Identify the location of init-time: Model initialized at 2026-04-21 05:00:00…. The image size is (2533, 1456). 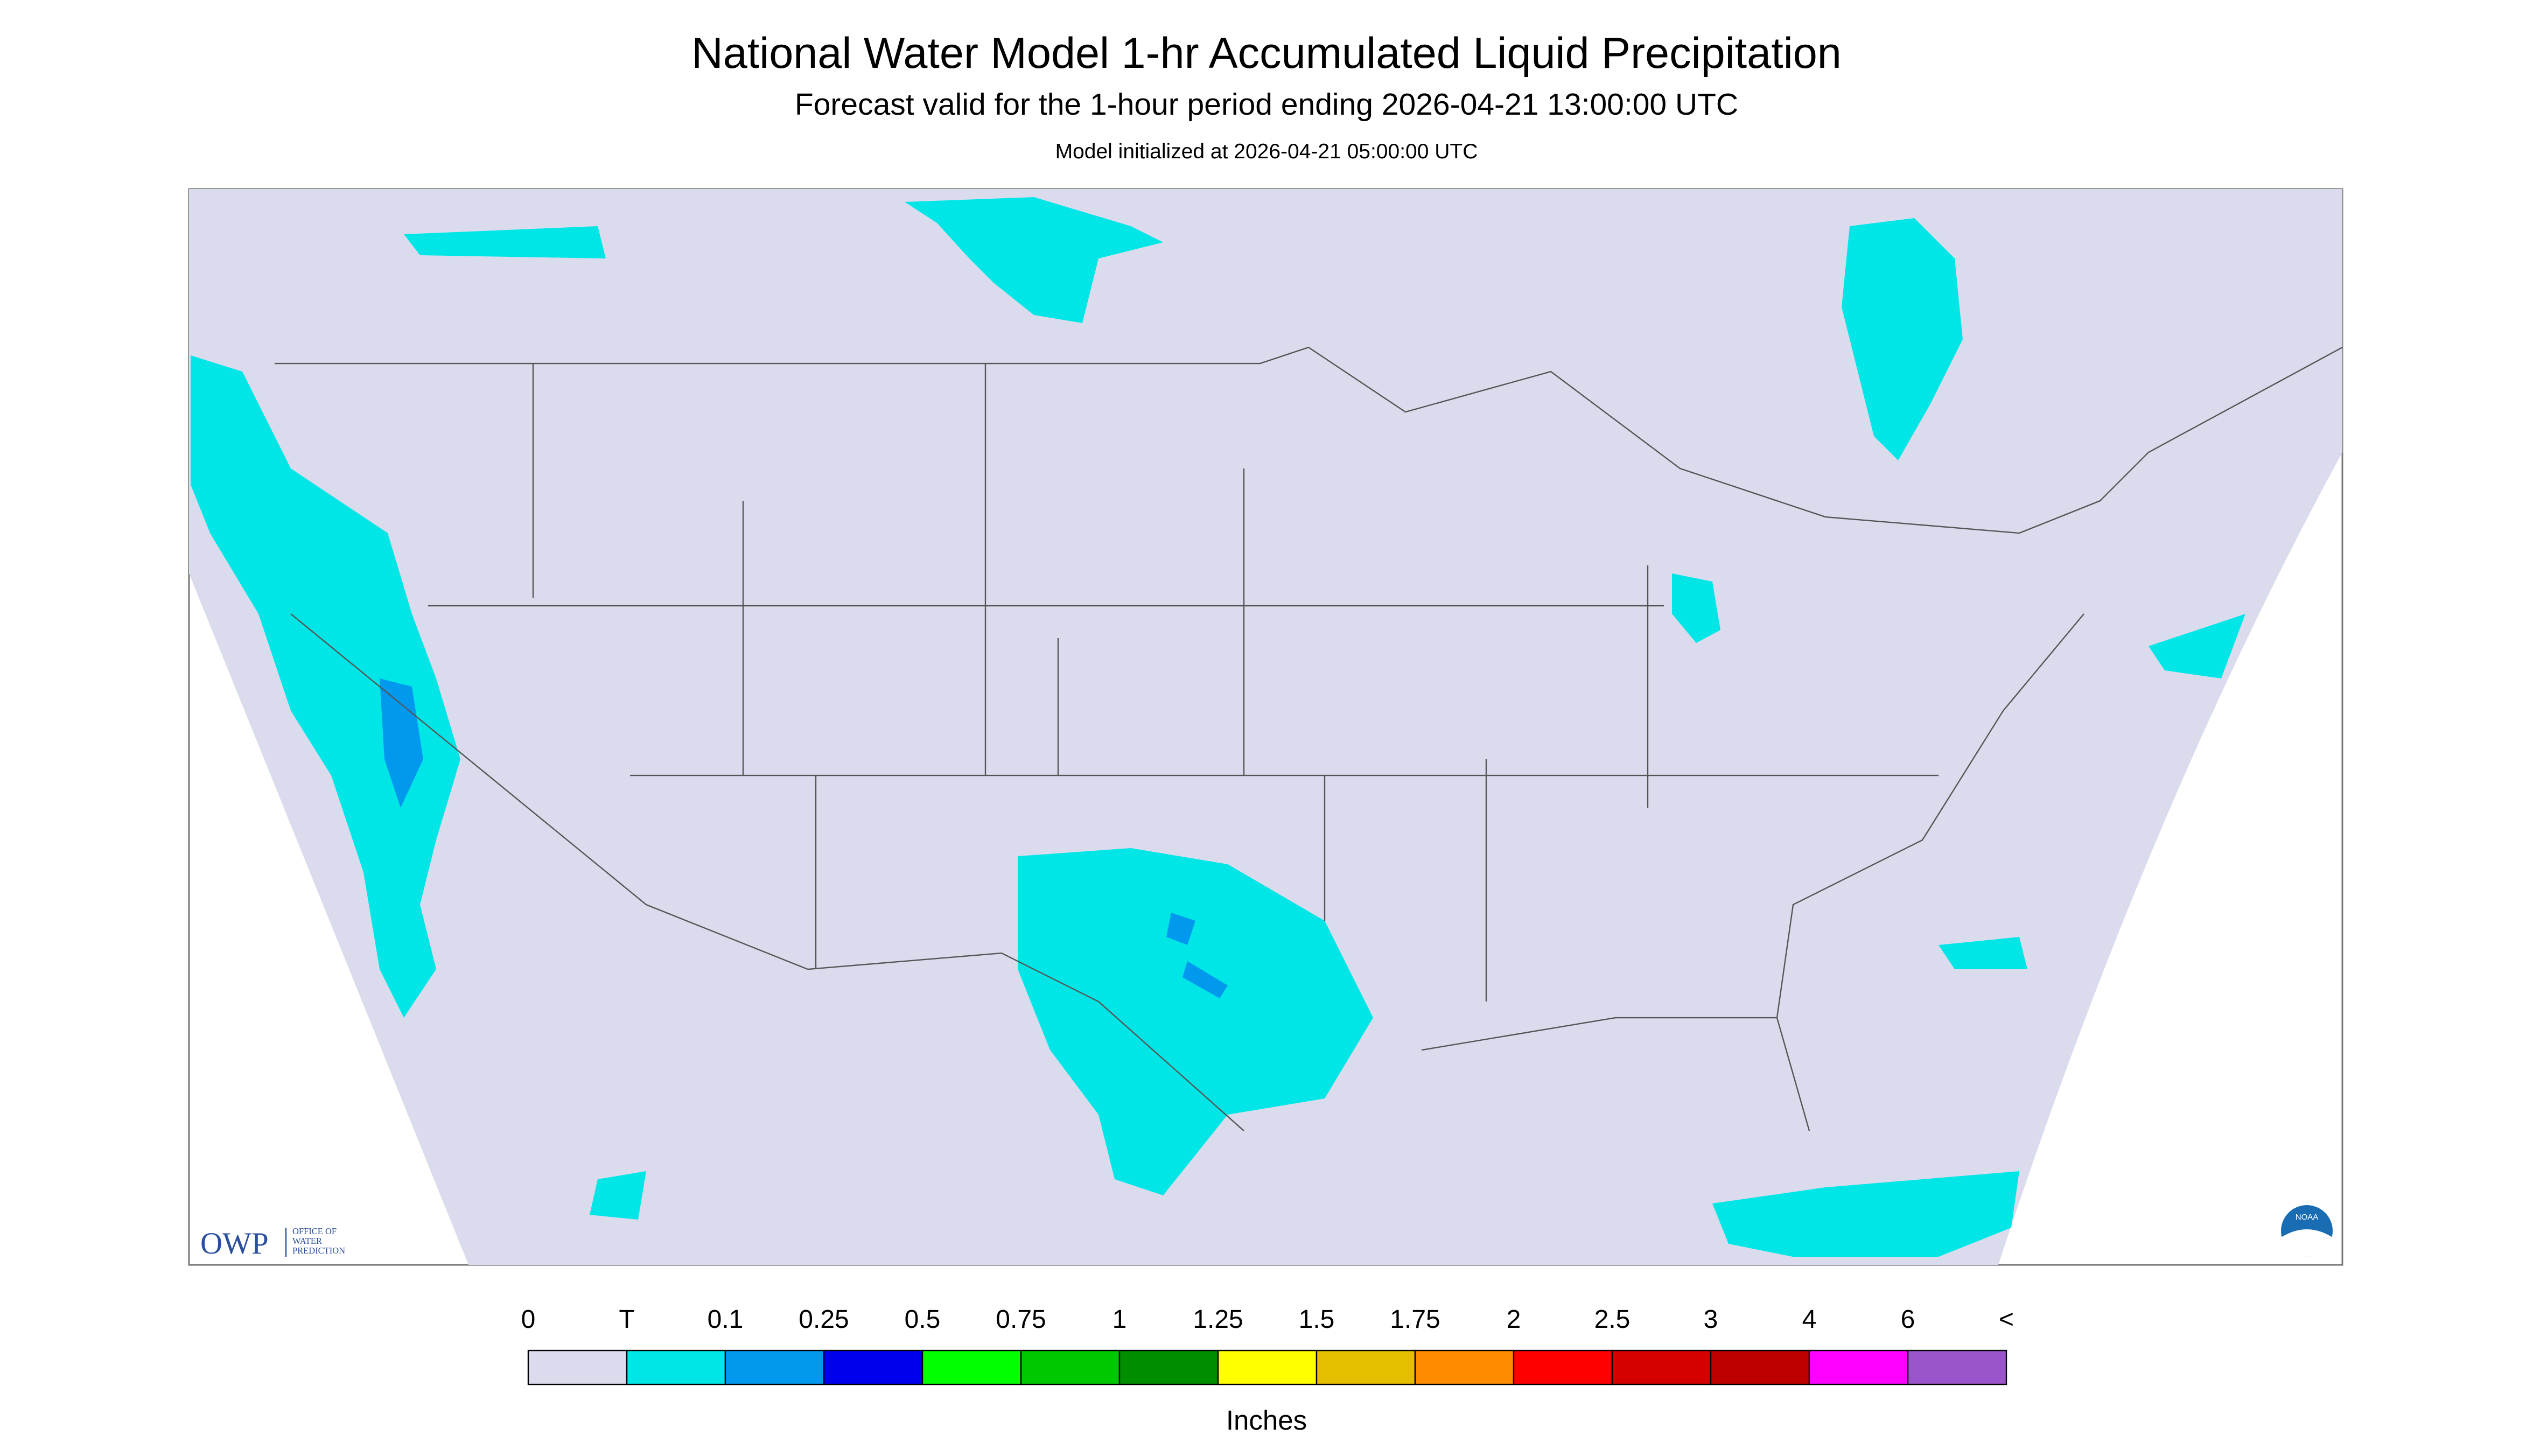
(1266, 151).